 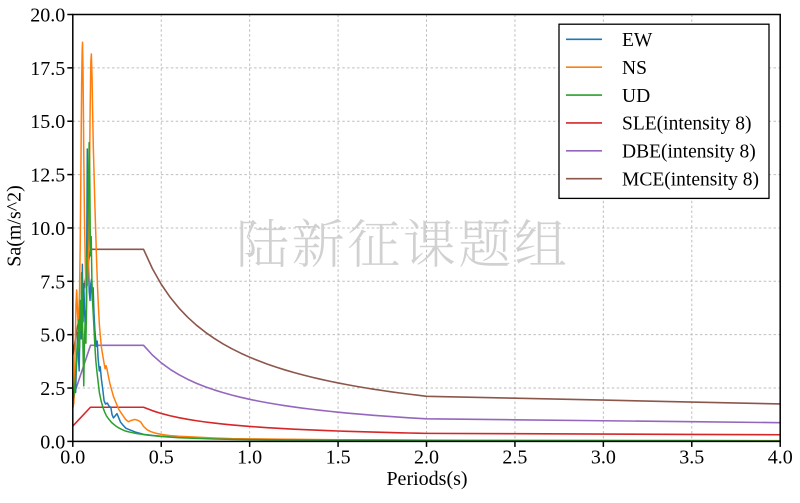 I want to click on svg-text: 10.0, so click(x=47, y=229).